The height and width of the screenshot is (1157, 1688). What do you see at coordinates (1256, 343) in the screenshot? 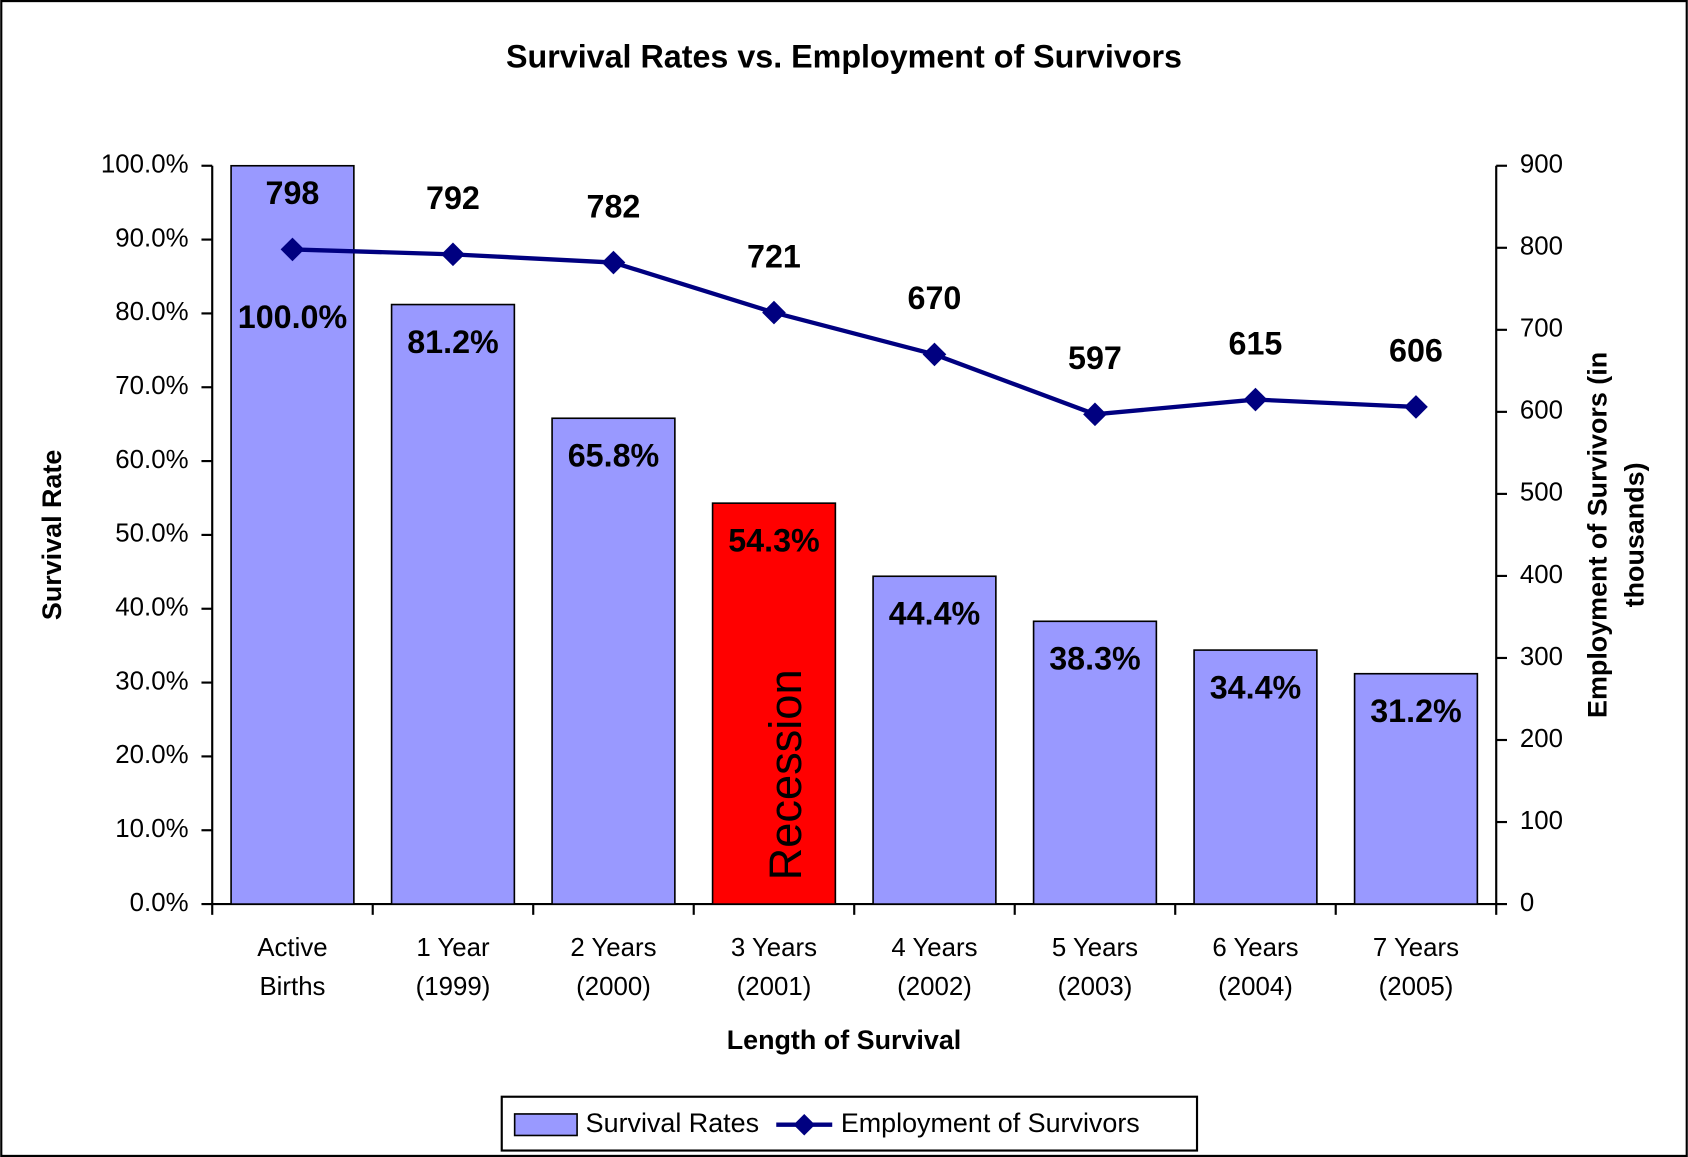
I see `line-value-label: 615` at bounding box center [1256, 343].